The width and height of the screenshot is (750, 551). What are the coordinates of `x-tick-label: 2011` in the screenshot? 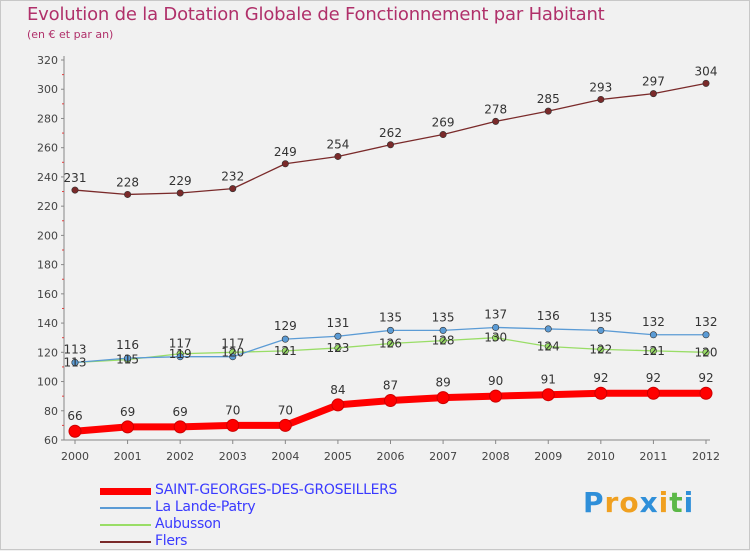 It's located at (653, 456).